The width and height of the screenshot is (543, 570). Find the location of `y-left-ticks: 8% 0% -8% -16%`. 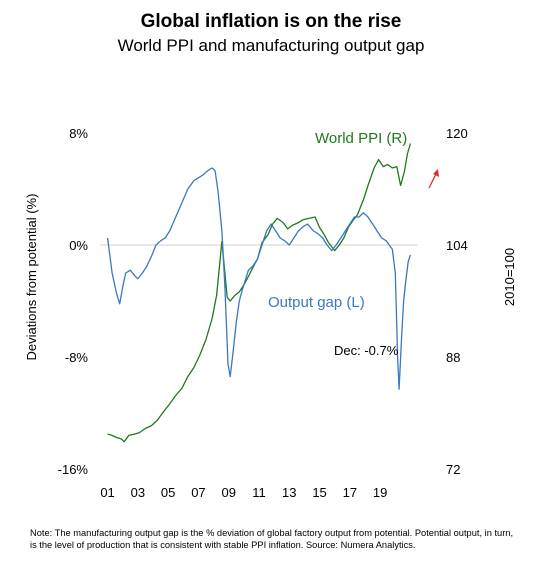

y-left-ticks: 8% 0% -8% -16% is located at coordinates (73, 301).